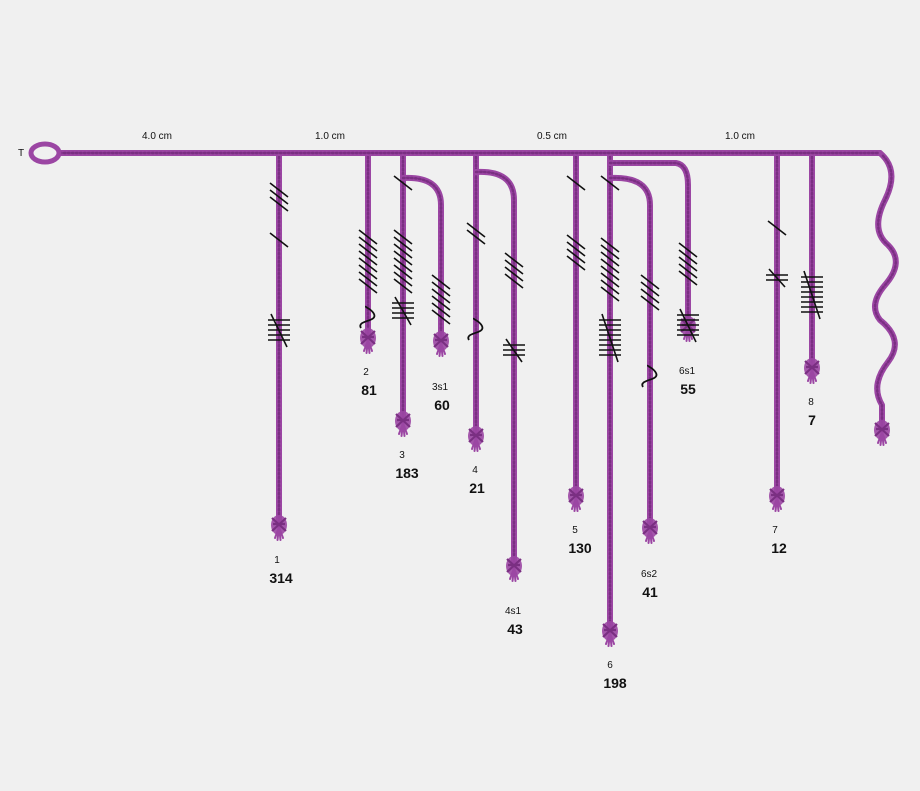 This screenshot has height=791, width=920. What do you see at coordinates (455, 153) in the screenshot?
I see `primary-cord-layer` at bounding box center [455, 153].